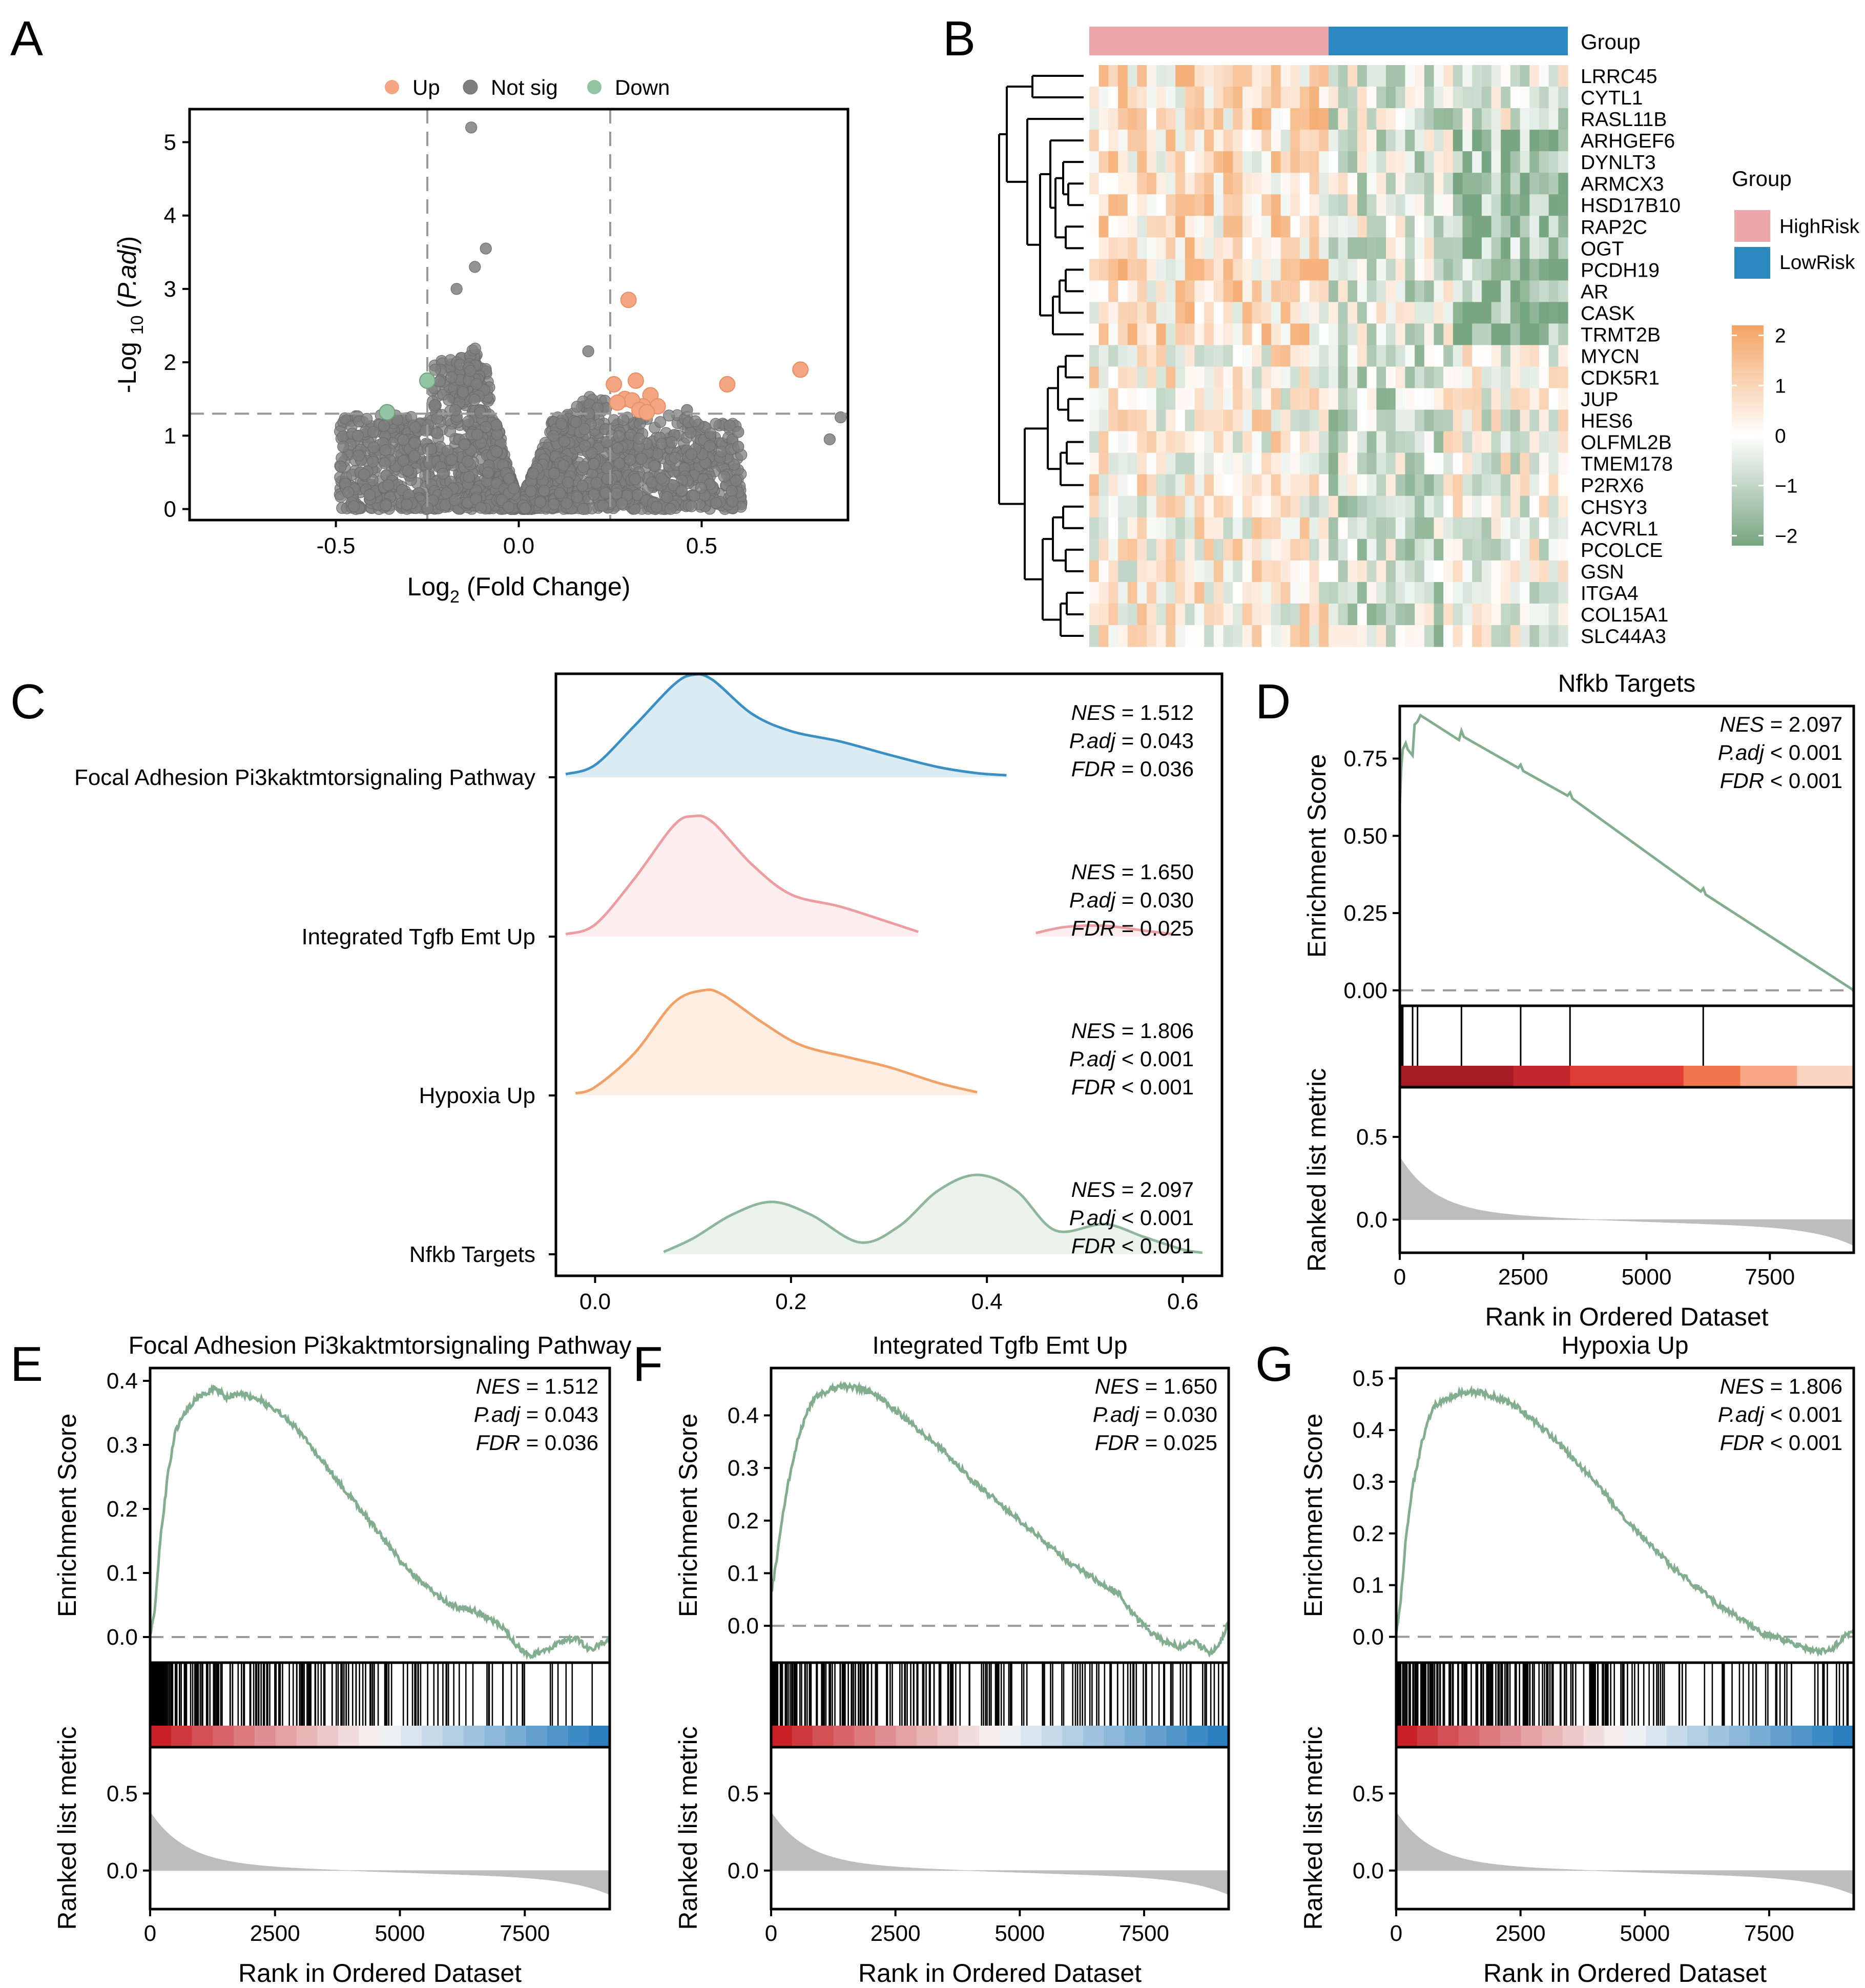 The width and height of the screenshot is (1865, 1988). Describe the element at coordinates (790, 1301) in the screenshot. I see `x-tick-label: 0.2` at that location.